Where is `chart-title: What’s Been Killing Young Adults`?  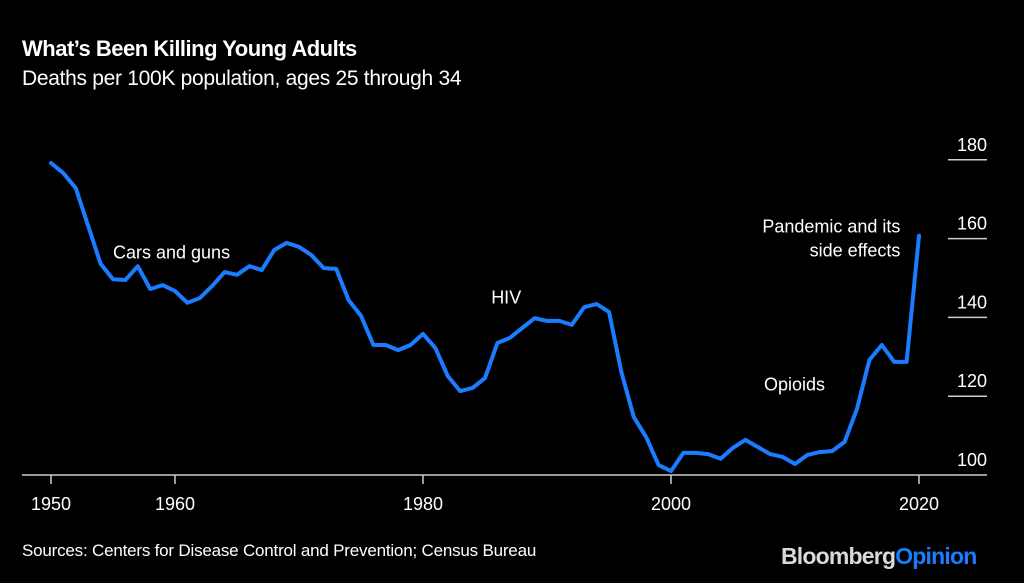
chart-title: What’s Been Killing Young Adults is located at coordinates (189, 48).